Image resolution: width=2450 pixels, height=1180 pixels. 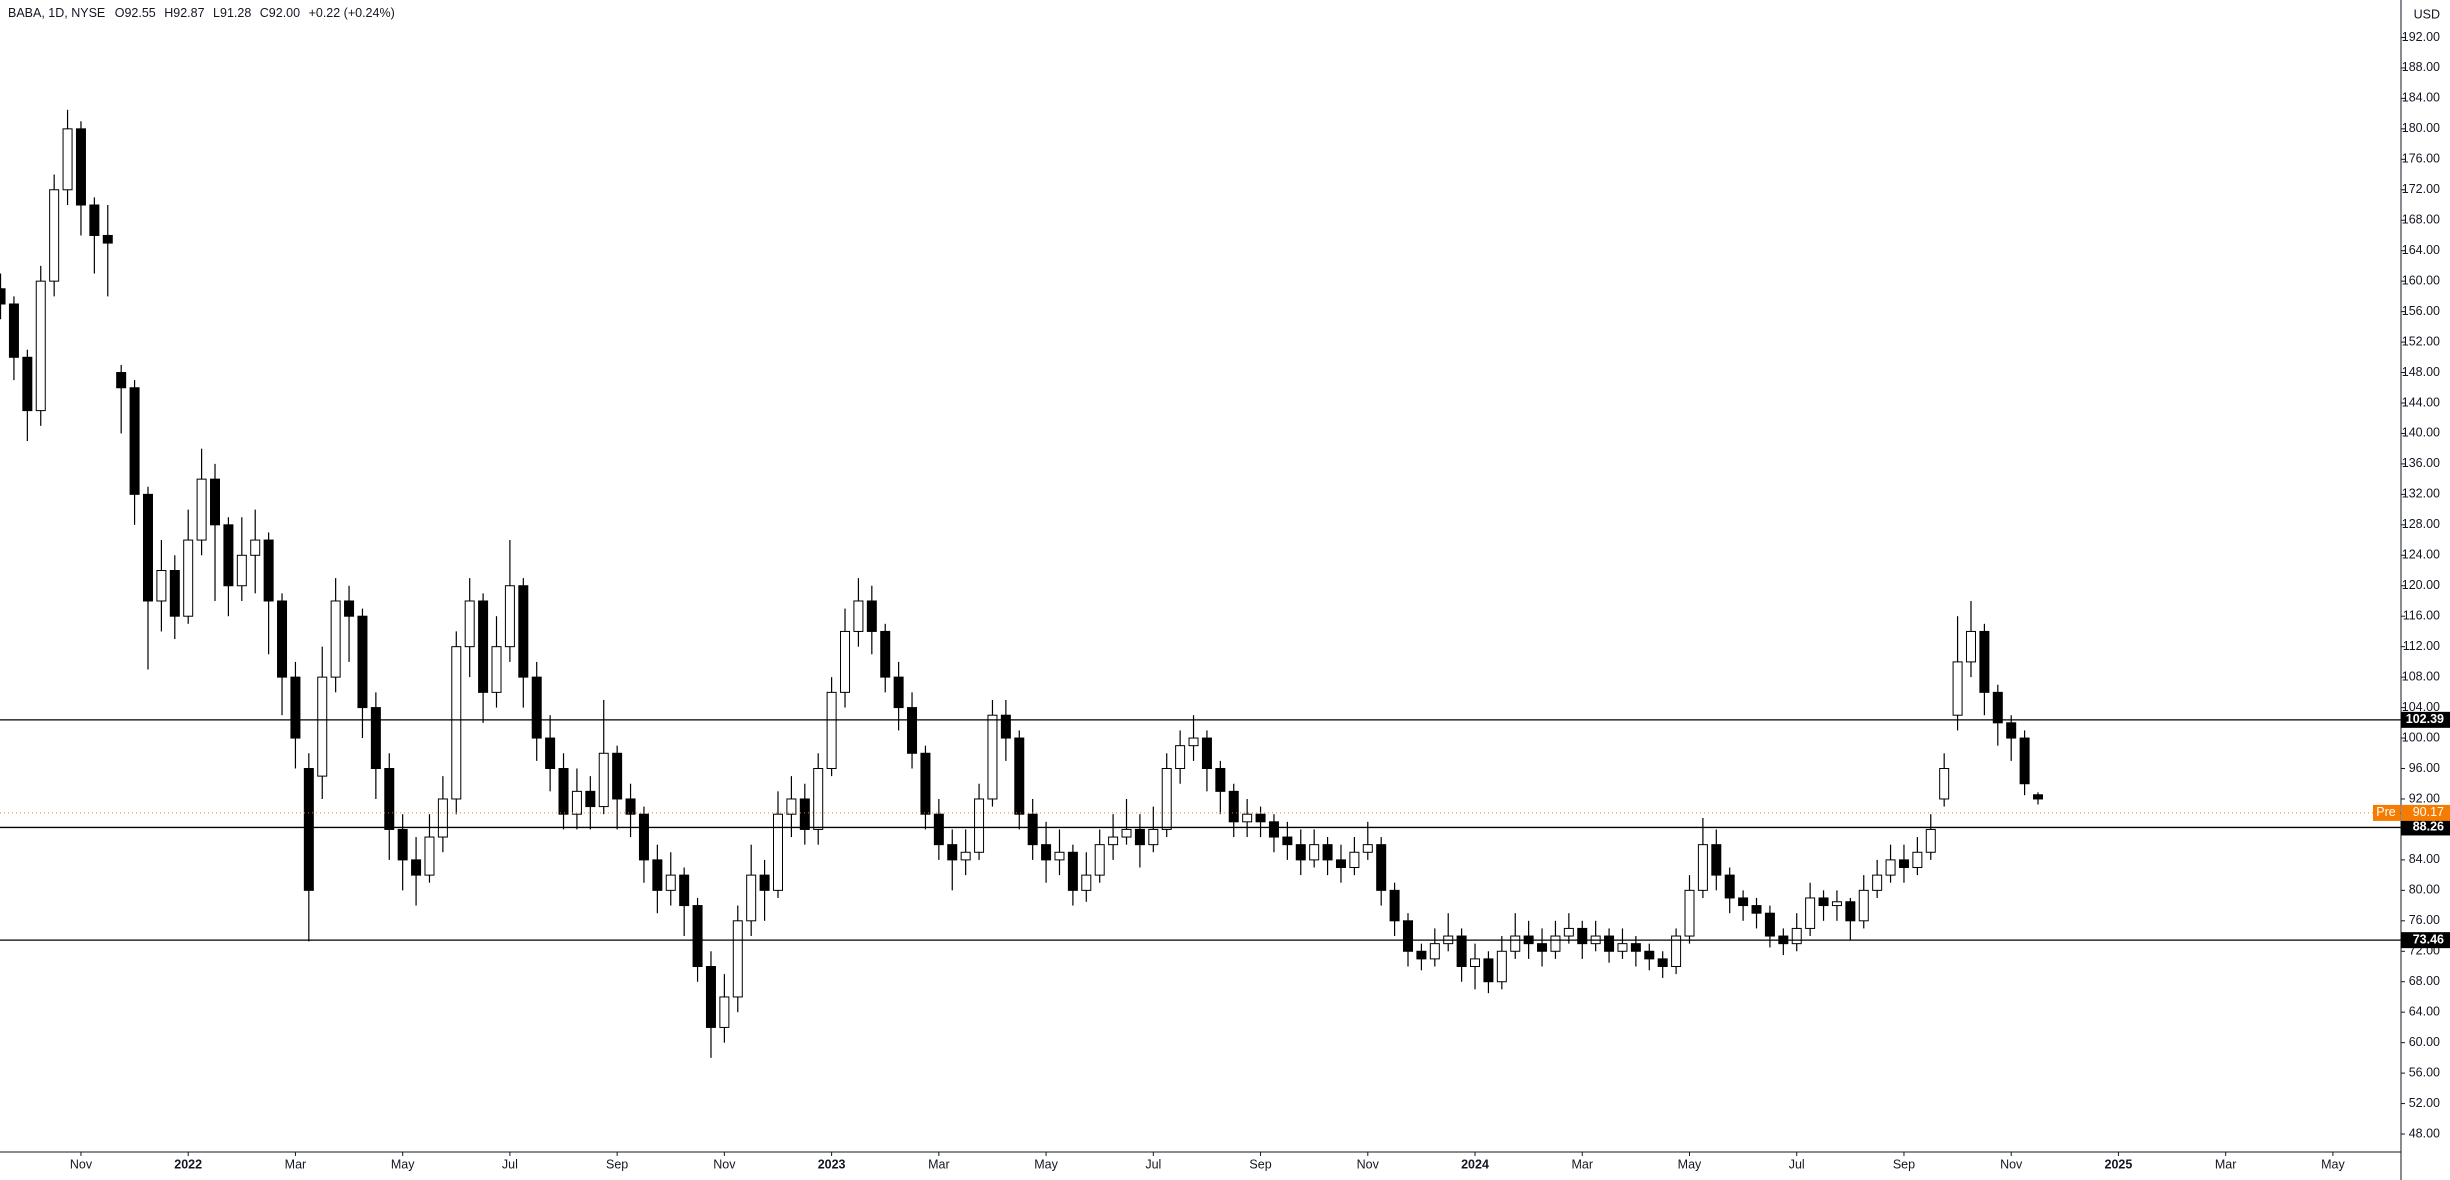 I want to click on symbol: BABA, 1D, NYSE, so click(x=56, y=13).